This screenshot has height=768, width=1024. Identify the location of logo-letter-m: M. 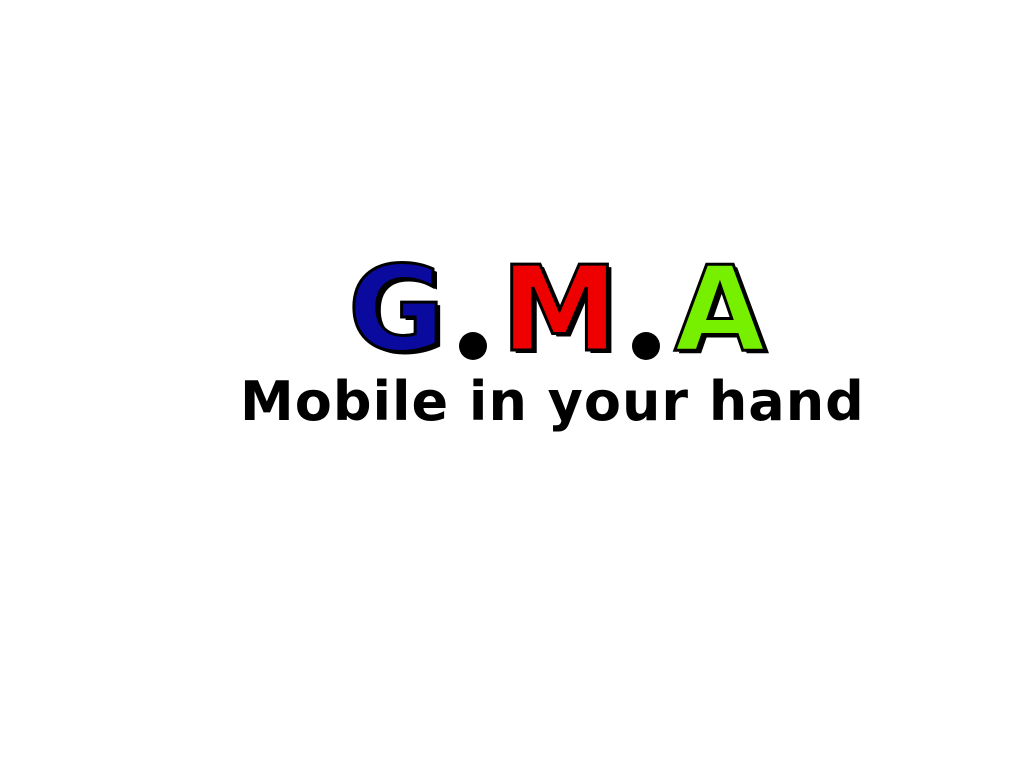
(559, 309).